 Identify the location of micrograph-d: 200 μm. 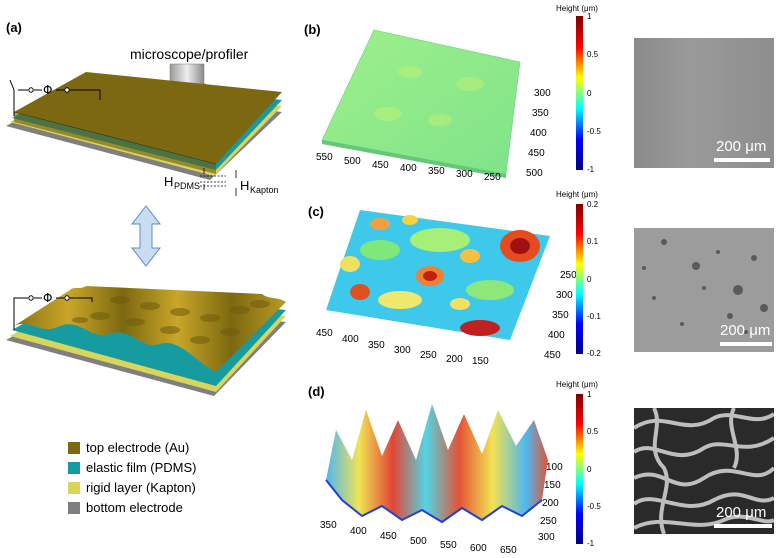
(704, 471).